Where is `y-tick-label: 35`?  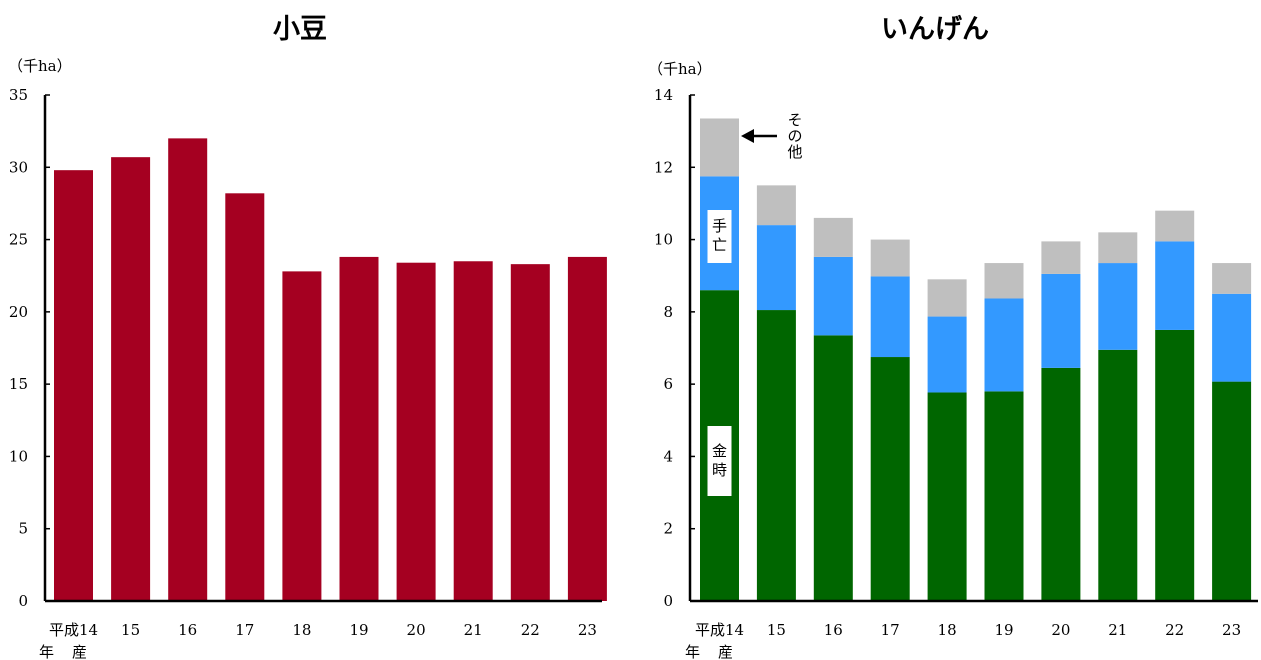 y-tick-label: 35 is located at coordinates (18, 95).